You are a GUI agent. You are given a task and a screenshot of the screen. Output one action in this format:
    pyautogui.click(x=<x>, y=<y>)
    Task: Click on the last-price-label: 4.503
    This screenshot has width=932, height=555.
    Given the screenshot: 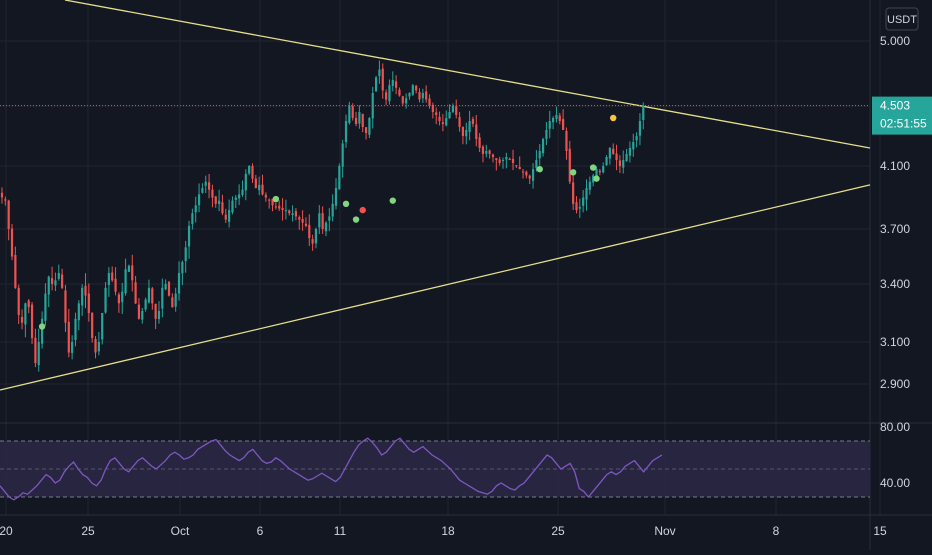 What is the action you would take?
    pyautogui.click(x=895, y=106)
    